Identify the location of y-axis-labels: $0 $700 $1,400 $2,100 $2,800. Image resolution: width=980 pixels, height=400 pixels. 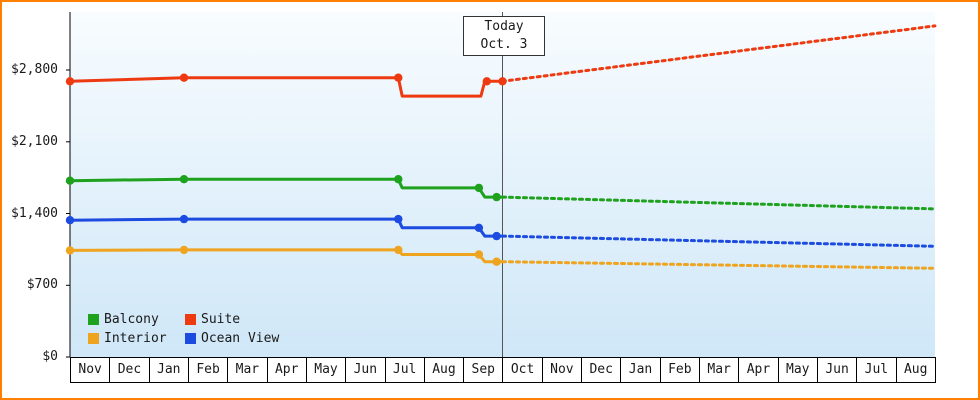
(32, 200).